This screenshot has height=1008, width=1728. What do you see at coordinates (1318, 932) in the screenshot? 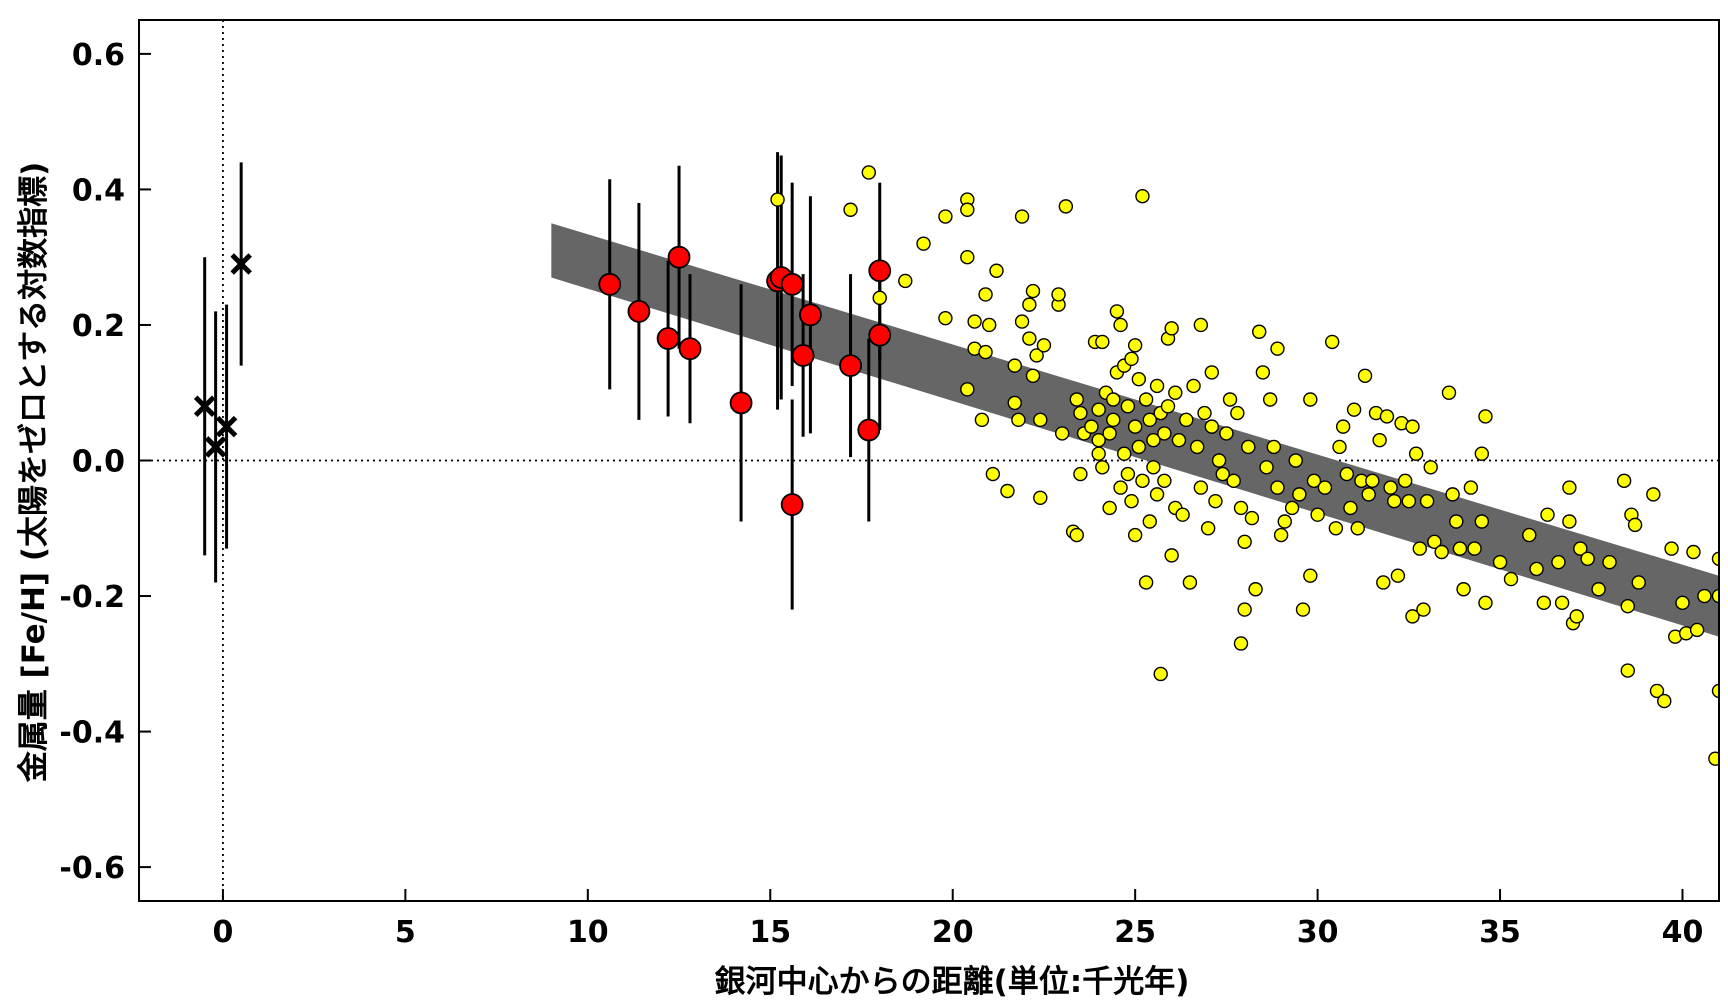
I see `x-tick-label: 30` at bounding box center [1318, 932].